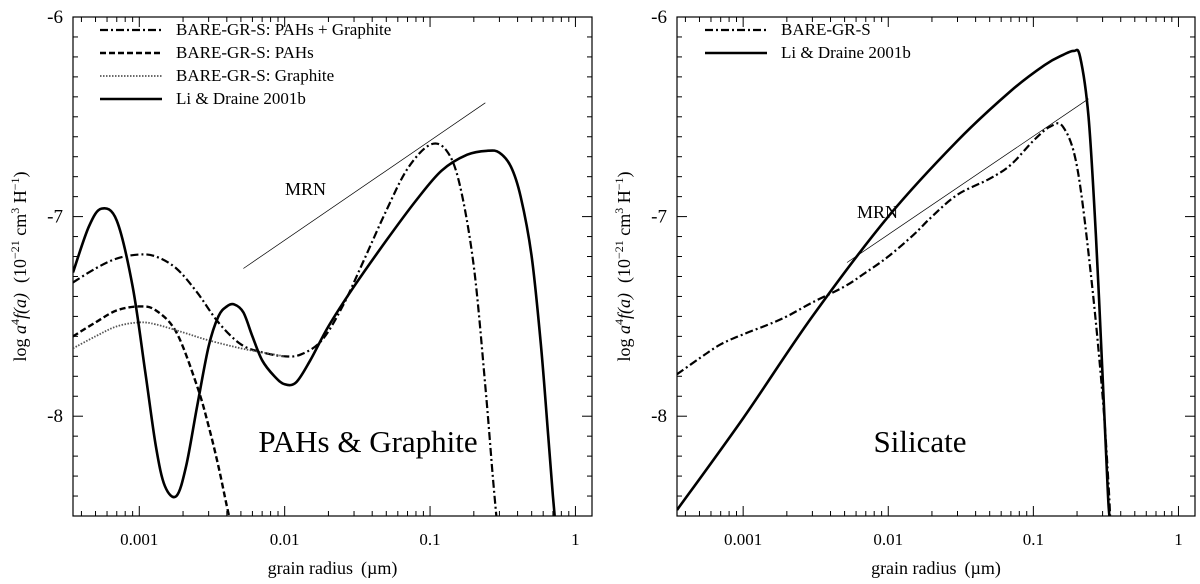 This screenshot has height=584, width=1200. Describe the element at coordinates (152, 410) in the screenshot. I see `series-line-dashed` at that location.